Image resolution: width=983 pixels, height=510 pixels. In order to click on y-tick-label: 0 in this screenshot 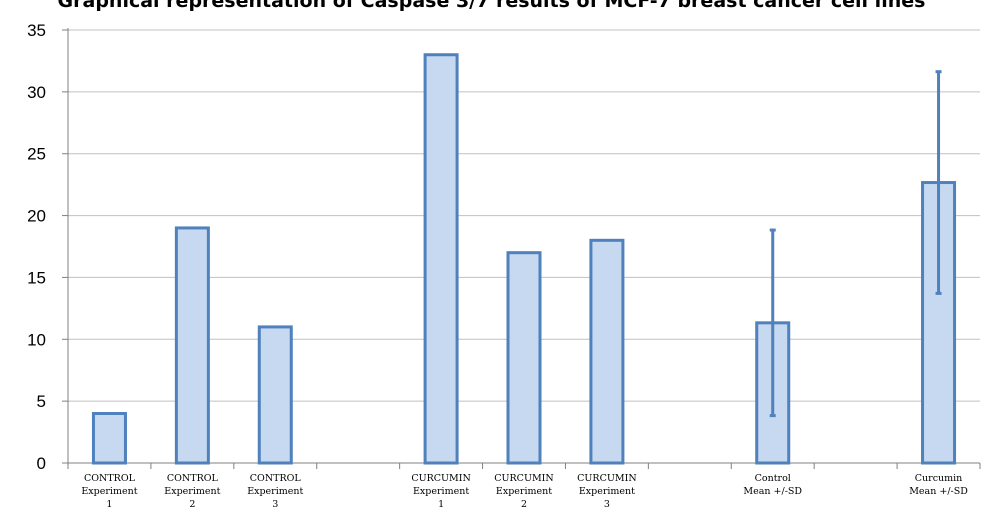, I will do `click(41, 463)`.